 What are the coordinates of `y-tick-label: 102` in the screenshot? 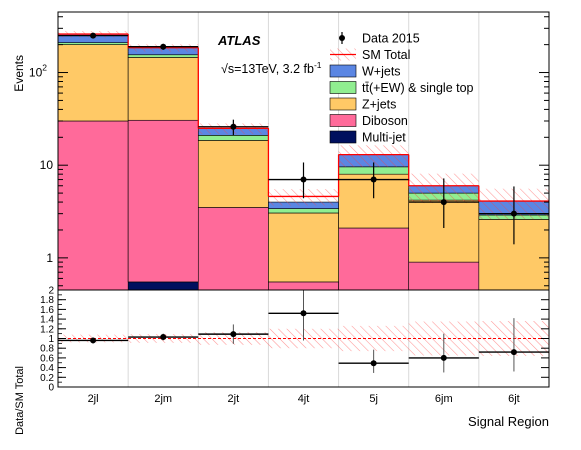 It's located at (38, 71).